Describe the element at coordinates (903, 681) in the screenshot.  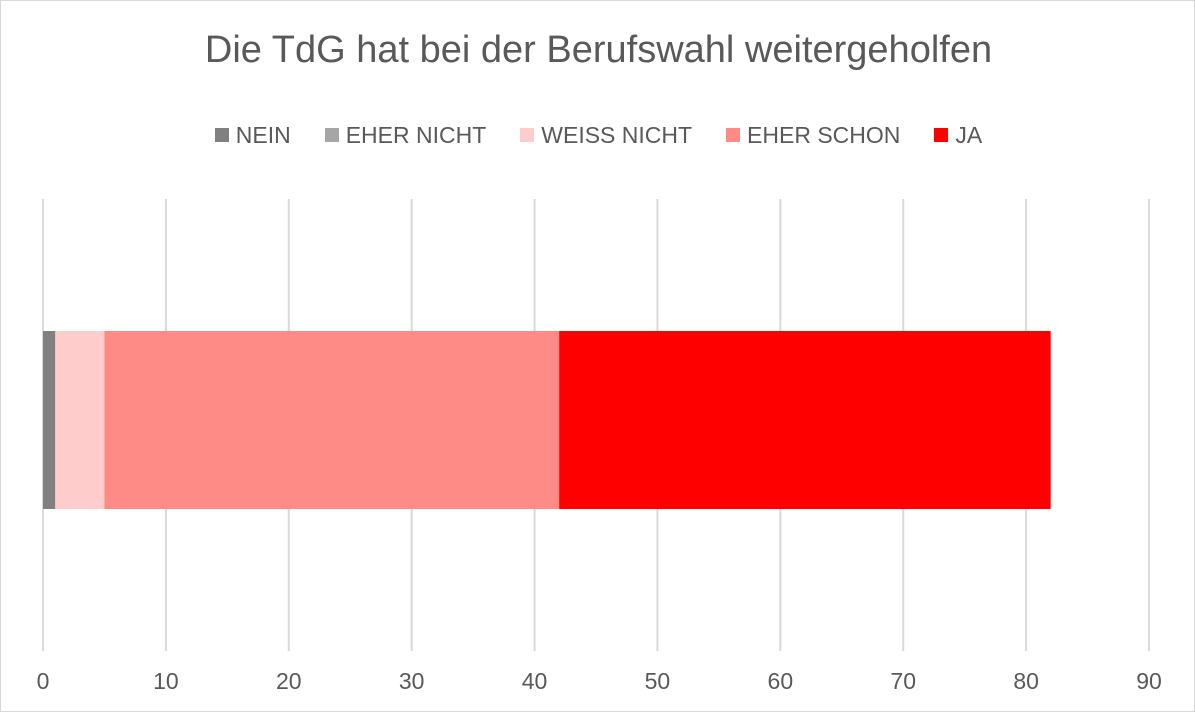
I see `x-tick-label: 70` at that location.